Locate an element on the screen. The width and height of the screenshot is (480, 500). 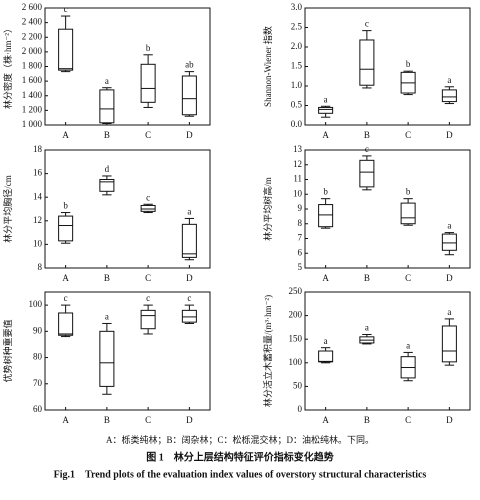
y-tick-label: 6 is located at coordinates (300, 252).